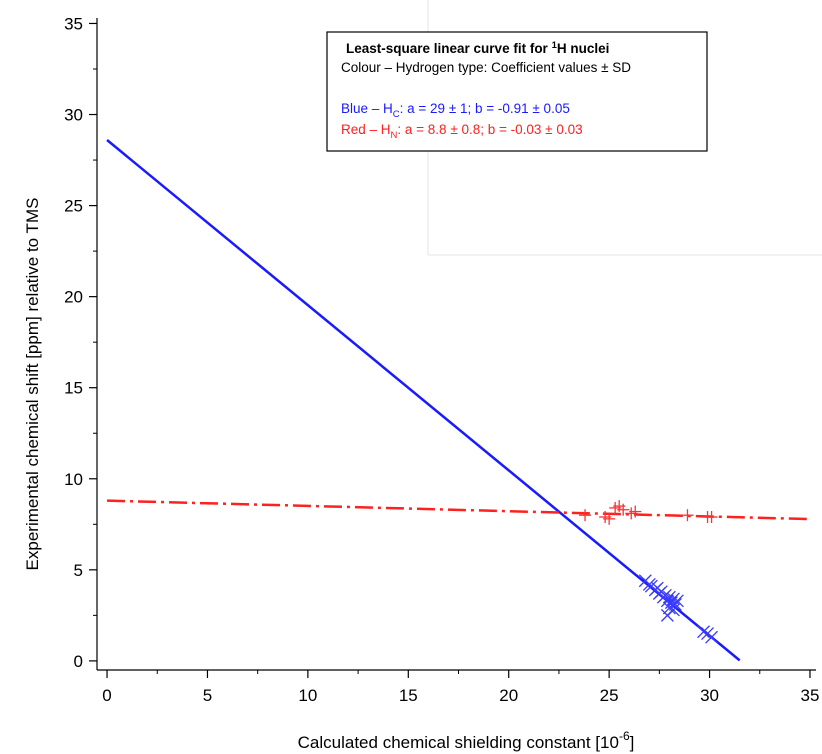 The height and width of the screenshot is (754, 822). What do you see at coordinates (709, 695) in the screenshot?
I see `x-tick-label: 30` at bounding box center [709, 695].